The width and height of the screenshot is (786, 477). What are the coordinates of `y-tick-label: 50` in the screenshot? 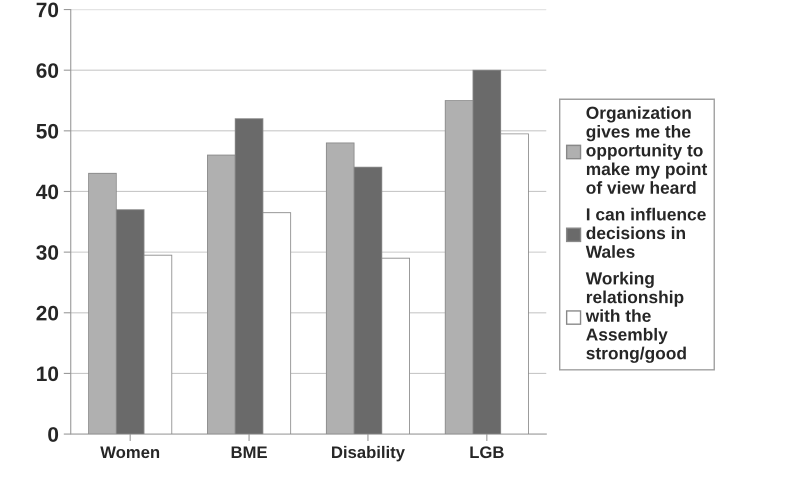 It's located at (47, 131).